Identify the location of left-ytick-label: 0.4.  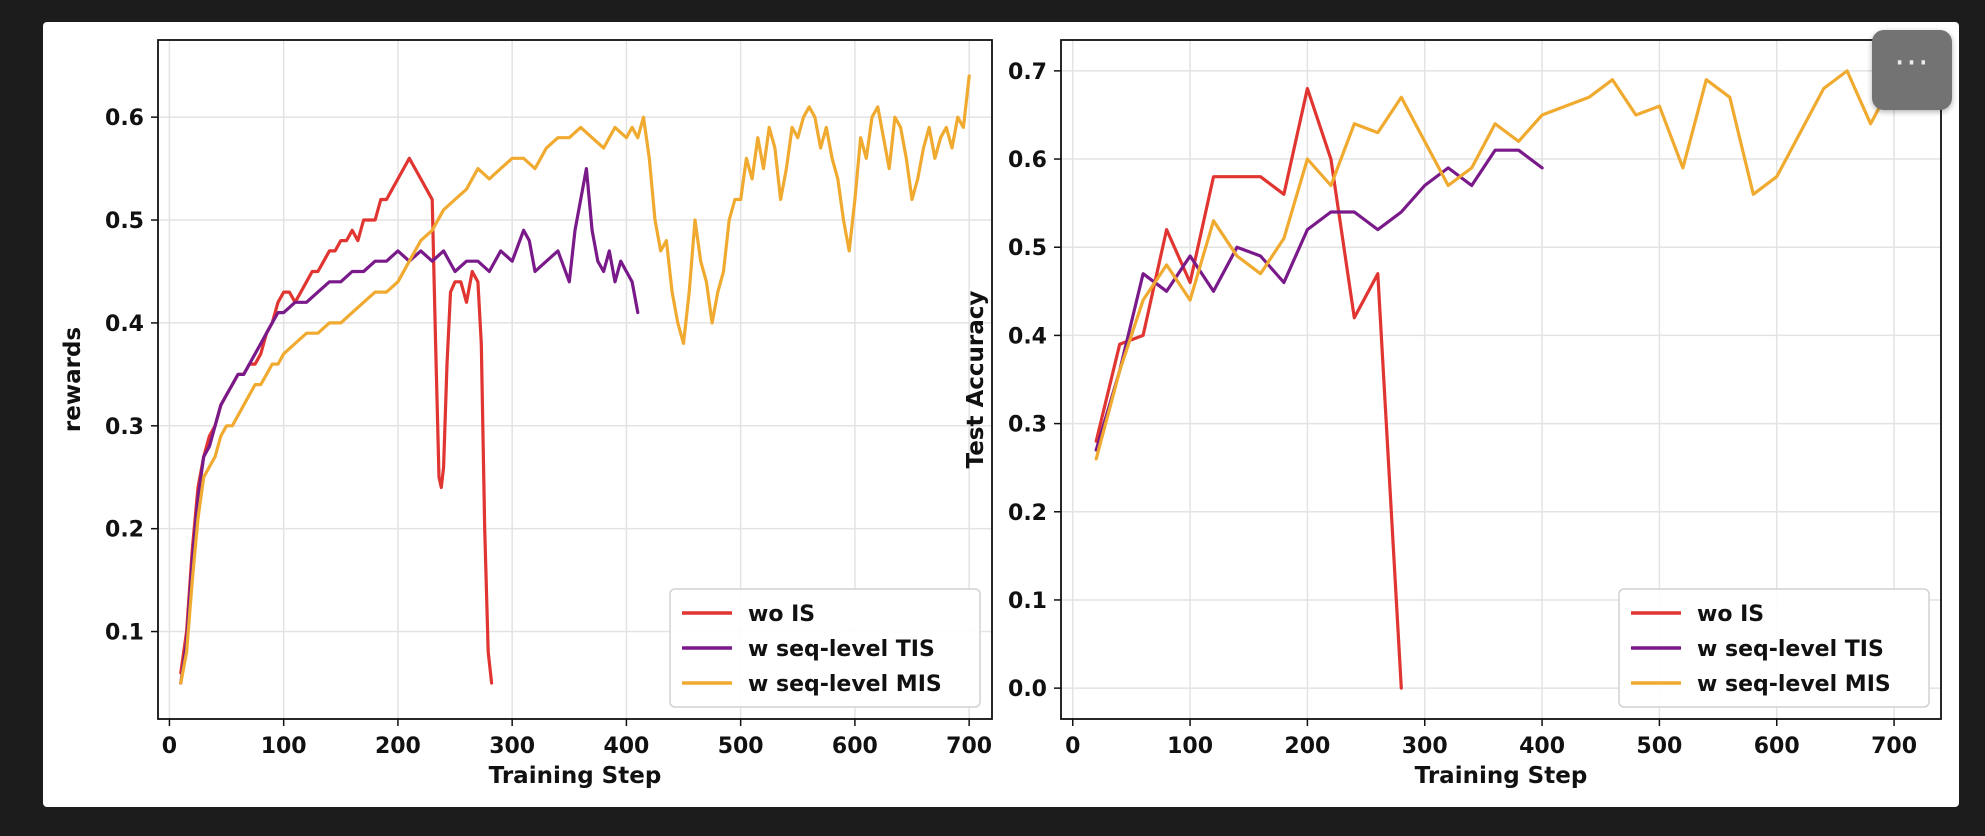
(124, 324).